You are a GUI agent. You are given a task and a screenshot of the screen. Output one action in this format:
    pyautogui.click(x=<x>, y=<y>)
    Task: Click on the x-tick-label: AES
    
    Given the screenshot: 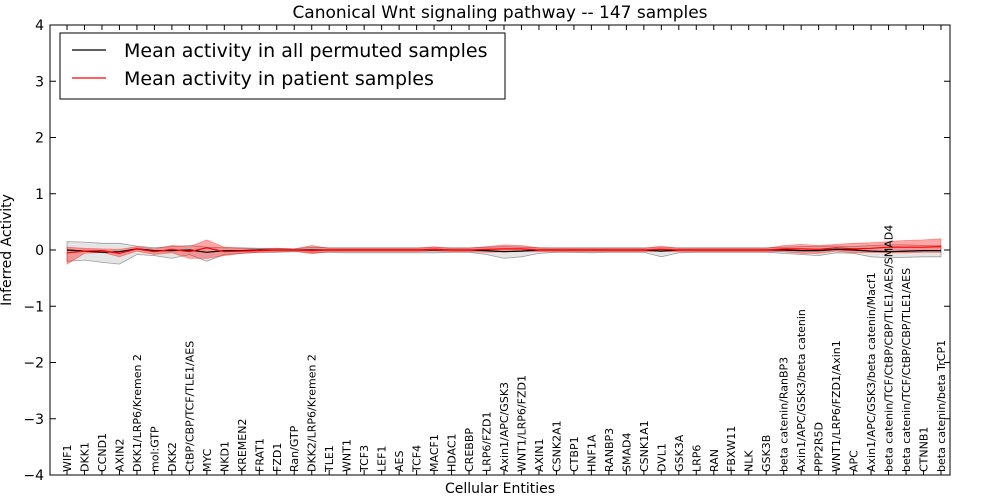 What is the action you would take?
    pyautogui.click(x=399, y=461)
    